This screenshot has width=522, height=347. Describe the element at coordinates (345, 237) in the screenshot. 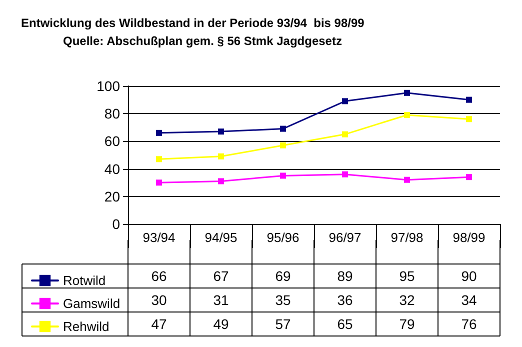

I see `x-tick-label: 96/97` at that location.